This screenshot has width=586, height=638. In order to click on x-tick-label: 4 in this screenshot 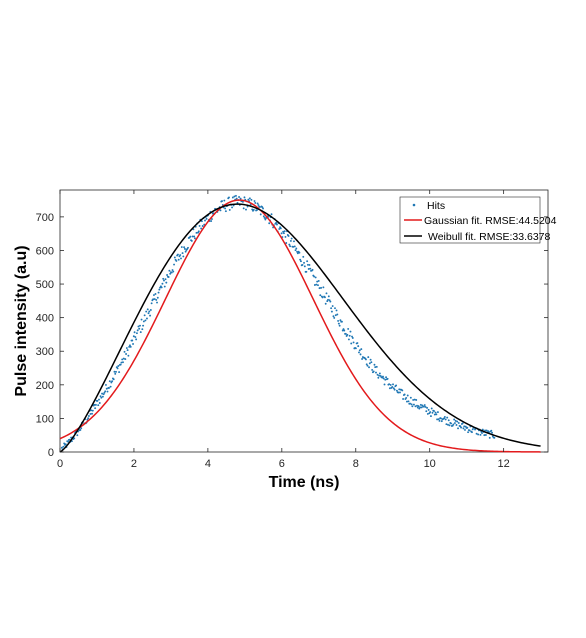, I will do `click(208, 464)`.